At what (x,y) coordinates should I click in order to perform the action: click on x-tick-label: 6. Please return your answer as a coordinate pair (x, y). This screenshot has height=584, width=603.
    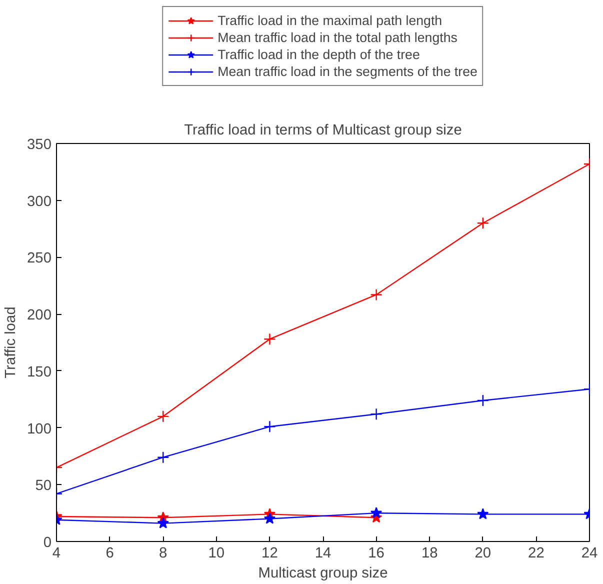
    Looking at the image, I should click on (110, 554).